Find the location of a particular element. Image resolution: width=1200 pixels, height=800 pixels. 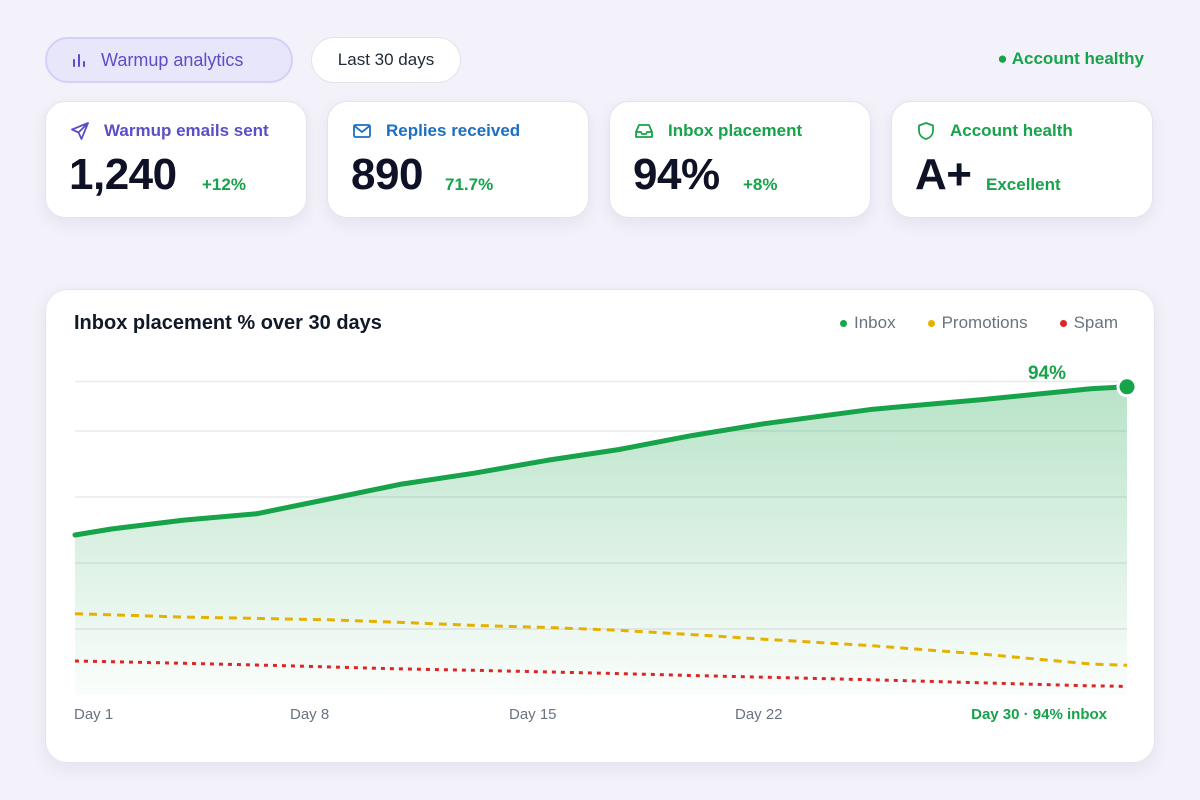

x-axis-label: Day 1 is located at coordinates (94, 714).